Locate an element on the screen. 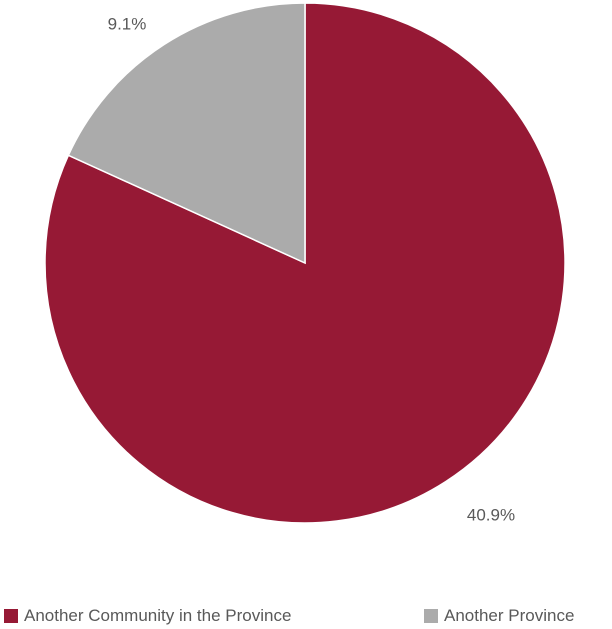 The width and height of the screenshot is (612, 629). legend-item-another-province: Another Province is located at coordinates (499, 616).